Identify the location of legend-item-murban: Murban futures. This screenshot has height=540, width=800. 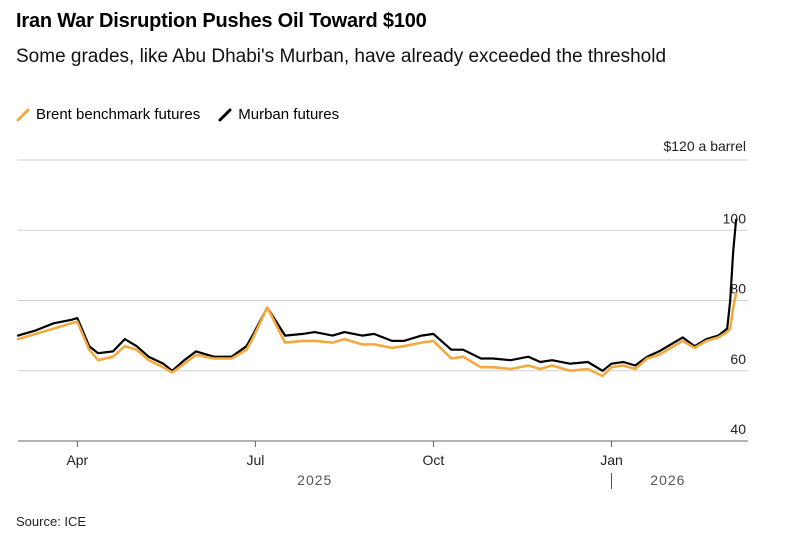
(278, 114).